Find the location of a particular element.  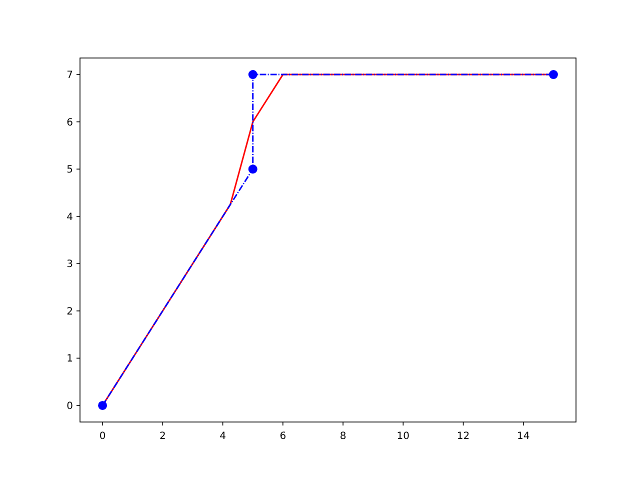

x-tick-label: 14 is located at coordinates (523, 436).